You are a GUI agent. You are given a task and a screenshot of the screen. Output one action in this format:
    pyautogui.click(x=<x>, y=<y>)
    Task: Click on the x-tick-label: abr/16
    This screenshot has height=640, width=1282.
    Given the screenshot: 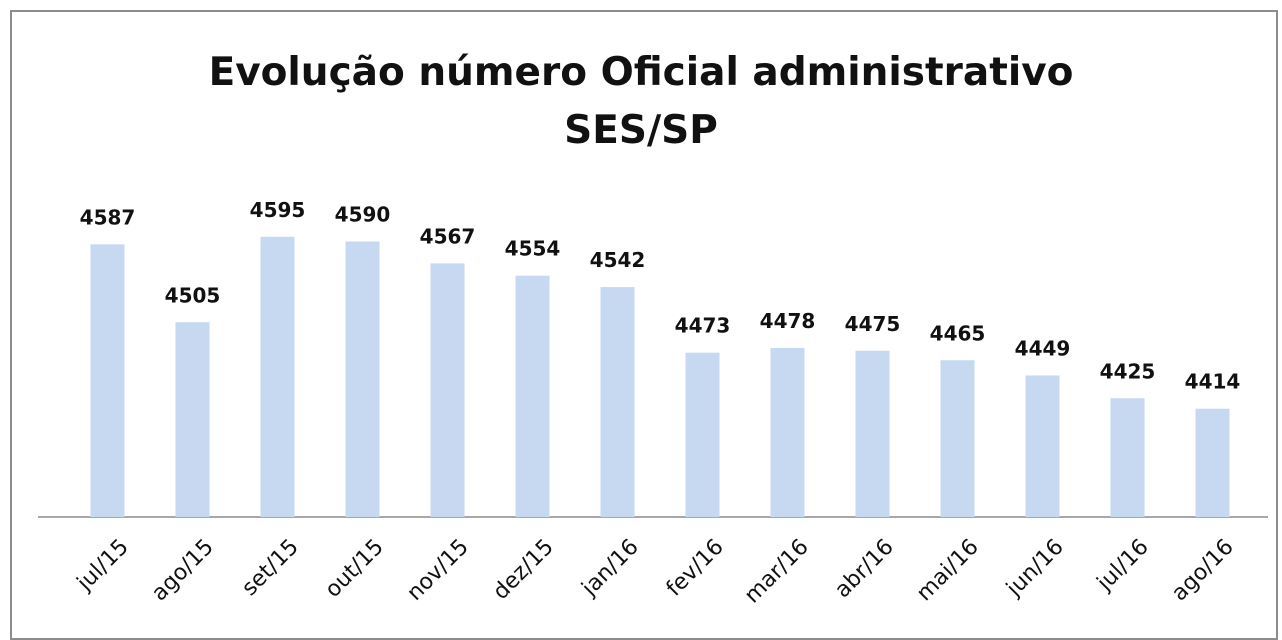 What is the action you would take?
    pyautogui.click(x=864, y=569)
    